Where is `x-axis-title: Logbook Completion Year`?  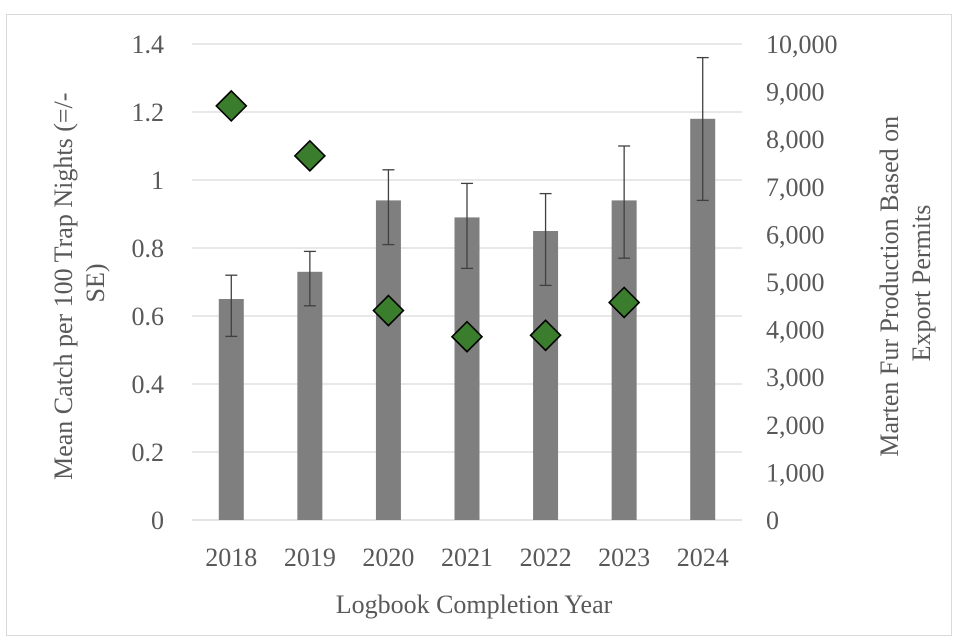
x-axis-title: Logbook Completion Year is located at coordinates (474, 604).